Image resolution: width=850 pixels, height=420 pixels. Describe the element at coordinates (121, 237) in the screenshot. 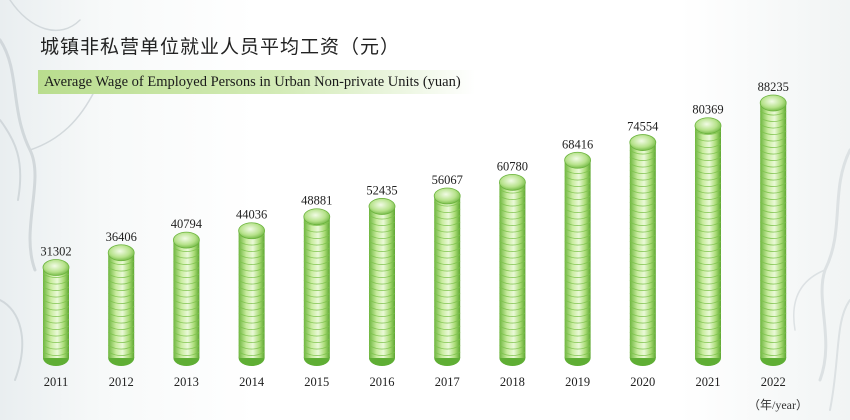

I see `value-label-2012: 36406` at that location.